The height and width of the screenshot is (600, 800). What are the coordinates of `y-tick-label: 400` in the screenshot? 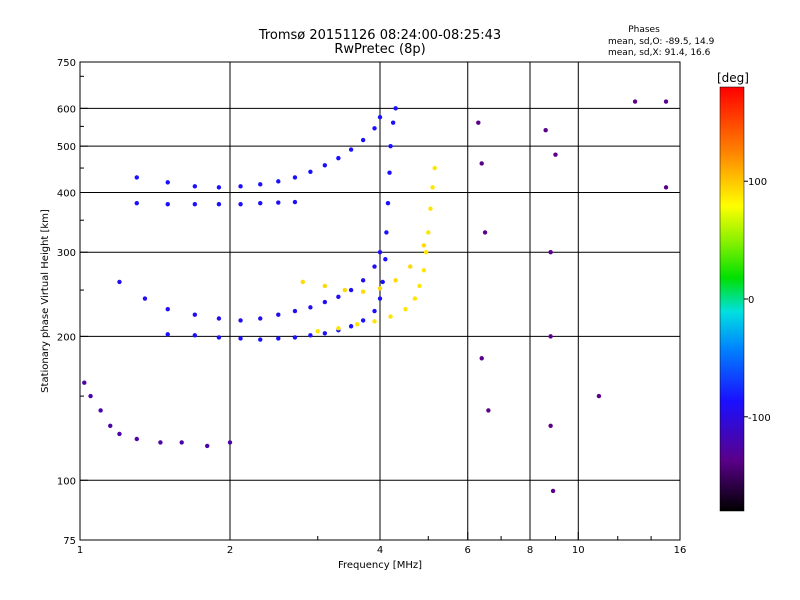 It's located at (66, 193).